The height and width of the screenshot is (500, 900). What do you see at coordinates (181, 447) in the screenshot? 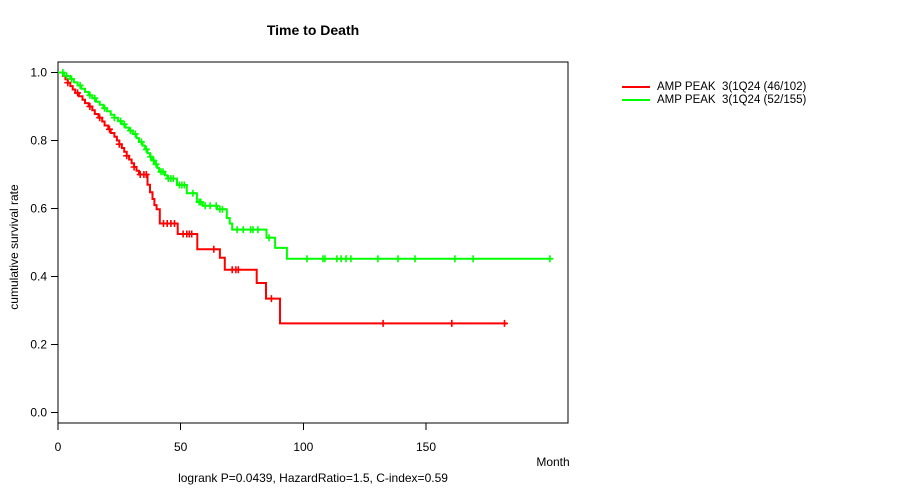
I see `x-tick-label: 50` at bounding box center [181, 447].